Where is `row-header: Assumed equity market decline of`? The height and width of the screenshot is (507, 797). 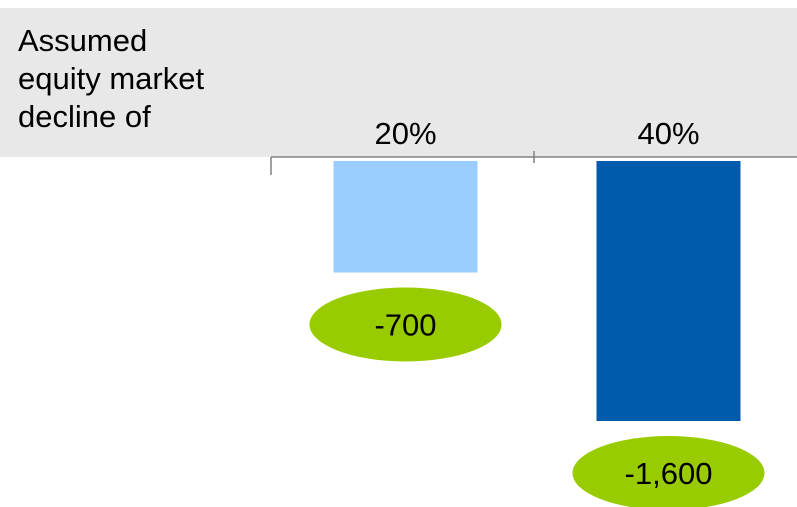 row-header: Assumed equity market decline of is located at coordinates (111, 79).